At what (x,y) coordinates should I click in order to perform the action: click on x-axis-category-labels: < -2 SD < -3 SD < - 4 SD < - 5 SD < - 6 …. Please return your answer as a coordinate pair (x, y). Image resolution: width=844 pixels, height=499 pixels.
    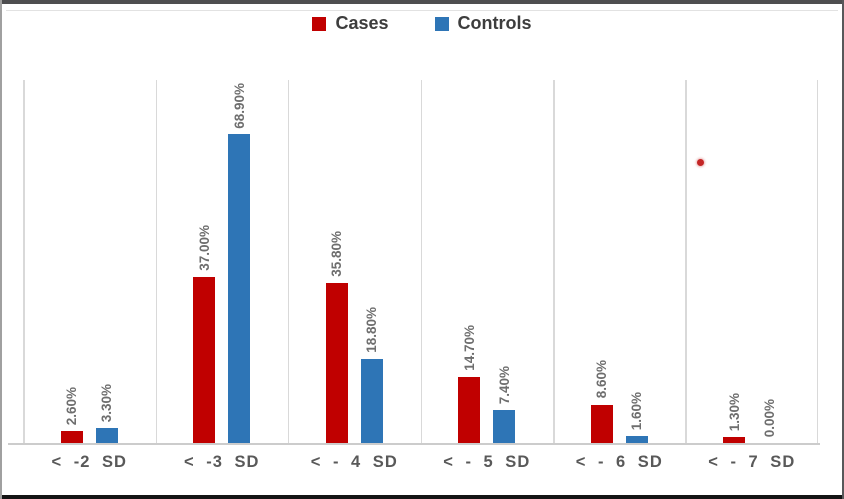
    Looking at the image, I should click on (420, 462).